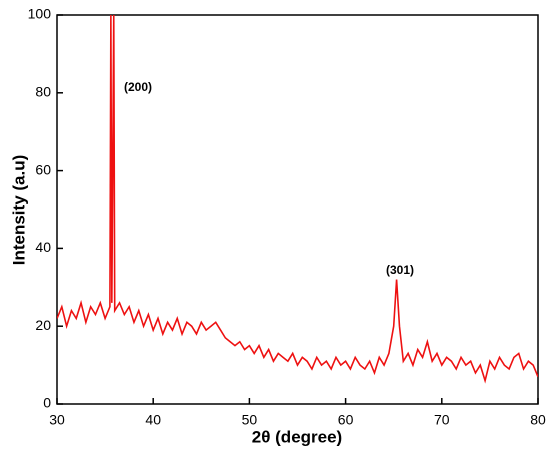  I want to click on x-tick-label: 70, so click(442, 420).